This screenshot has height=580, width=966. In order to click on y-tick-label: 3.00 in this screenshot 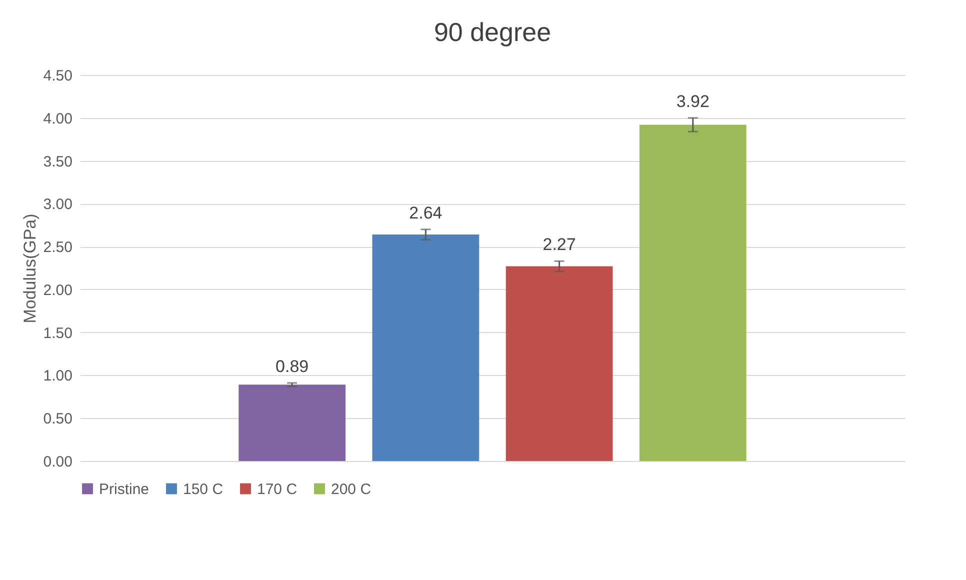, I will do `click(57, 205)`.